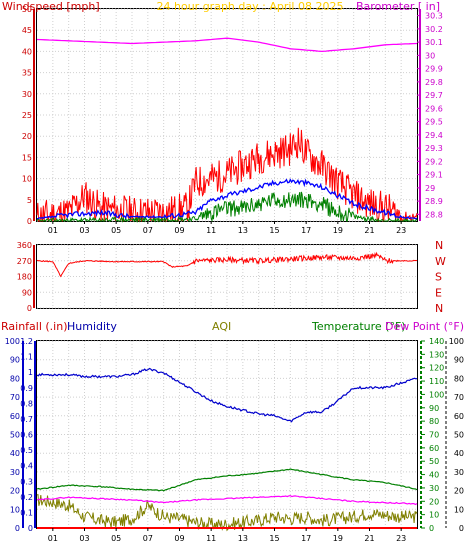  I want to click on aqi-tick-label: 100, so click(456, 341).